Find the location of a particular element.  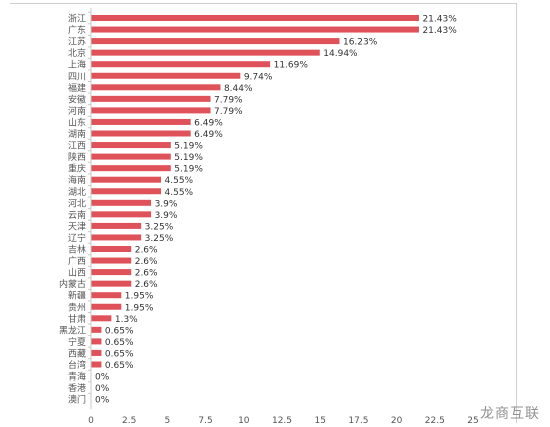

category-label: 内蒙古 is located at coordinates (72, 284).